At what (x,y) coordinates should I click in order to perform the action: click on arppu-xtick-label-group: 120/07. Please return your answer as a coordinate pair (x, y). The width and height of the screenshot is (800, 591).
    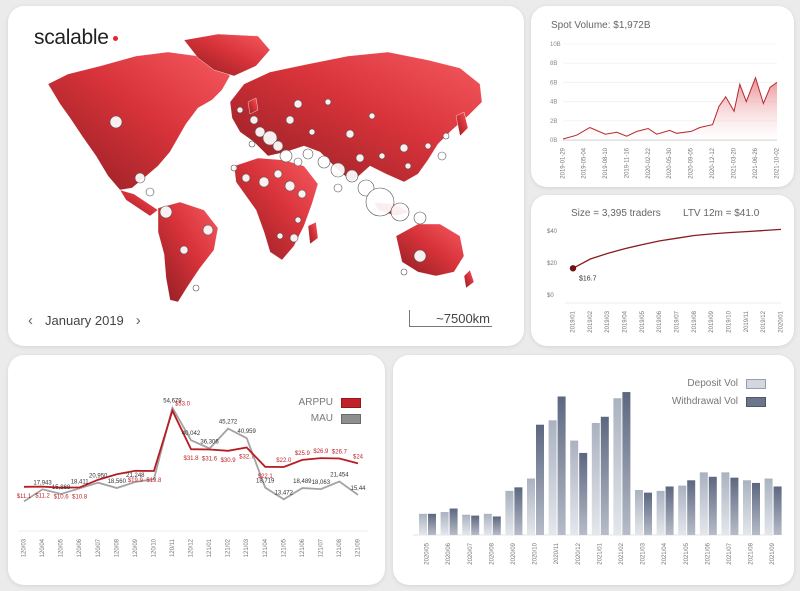
    Looking at the image, I should click on (99, 547).